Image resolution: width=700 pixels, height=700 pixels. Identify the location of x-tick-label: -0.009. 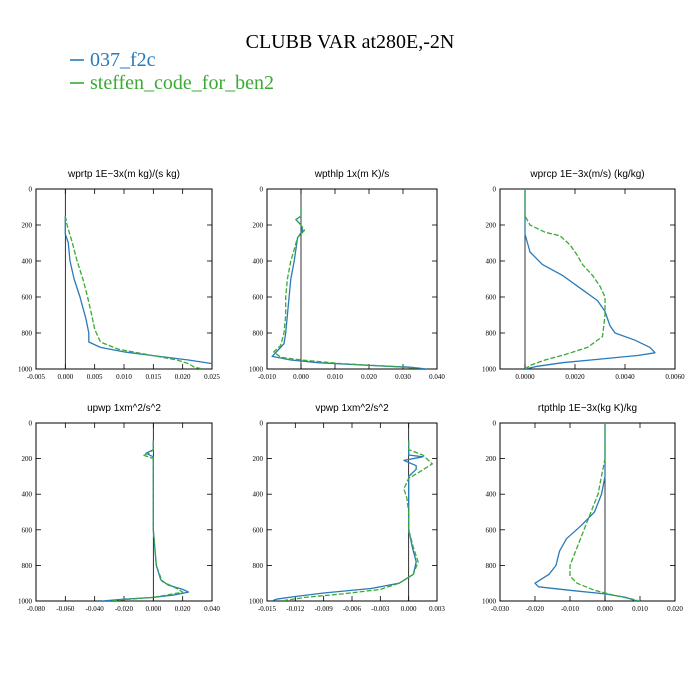
(324, 609).